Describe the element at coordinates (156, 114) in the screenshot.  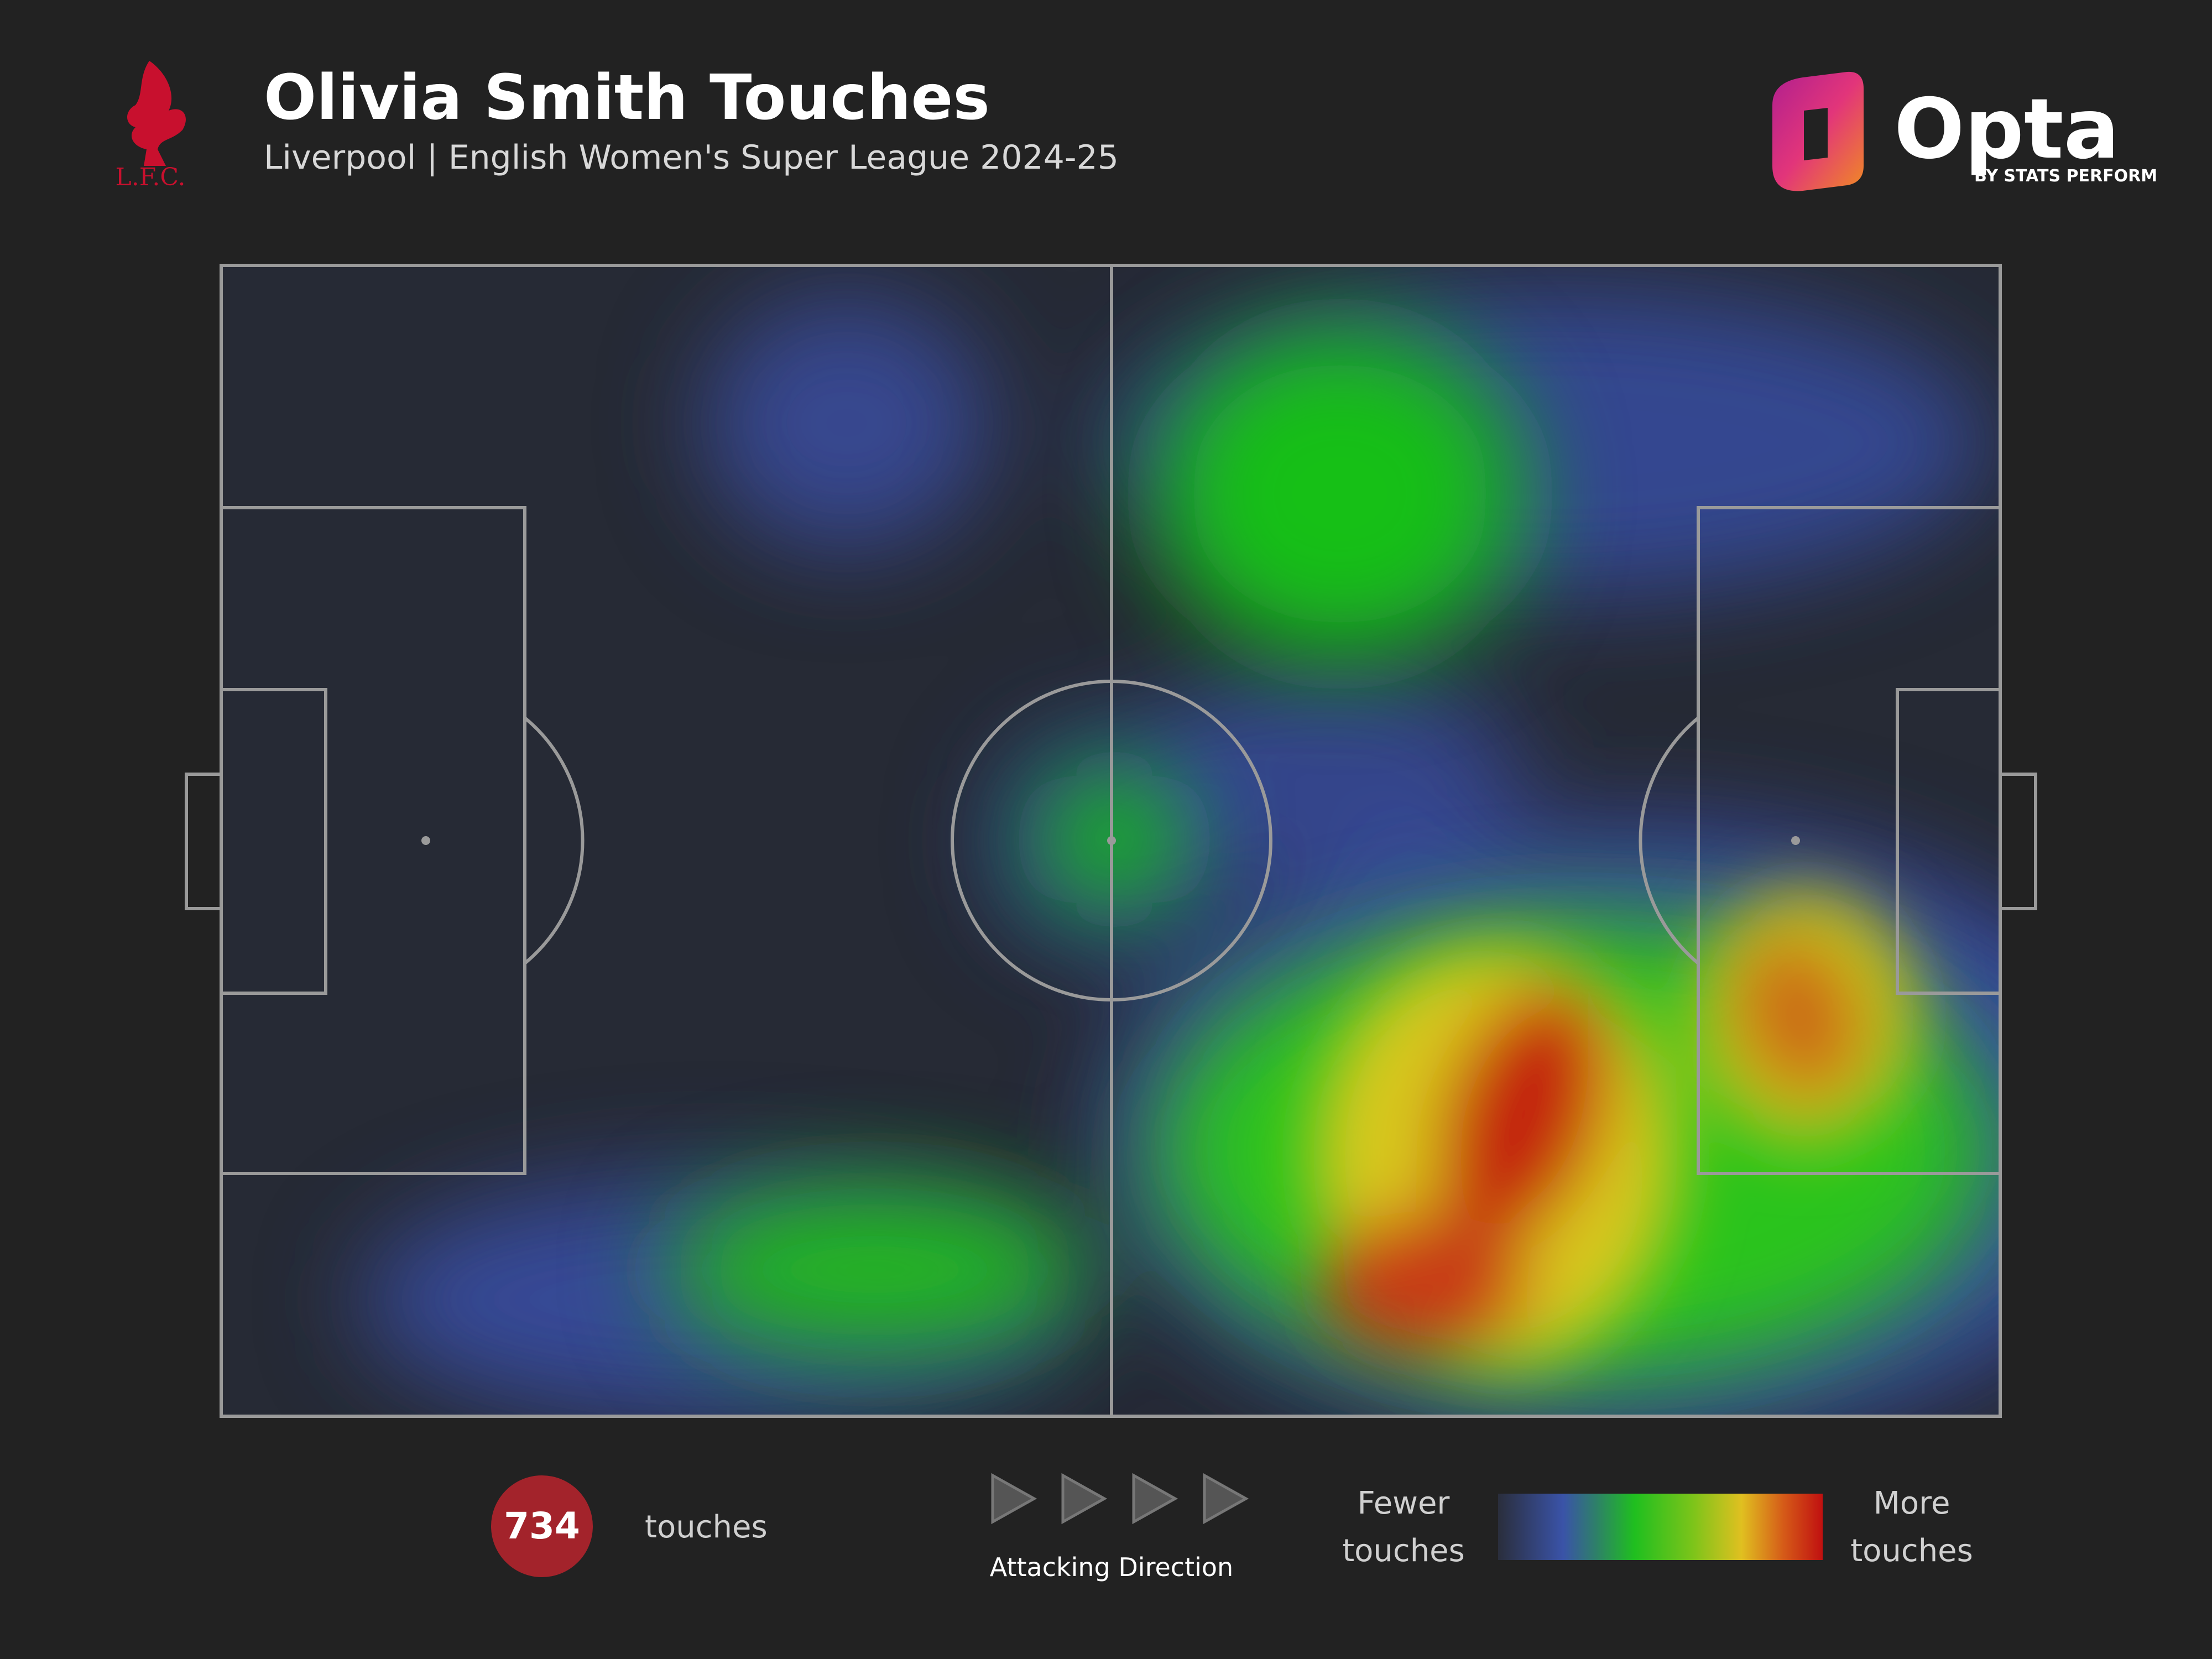
I see `liver-bird` at that location.